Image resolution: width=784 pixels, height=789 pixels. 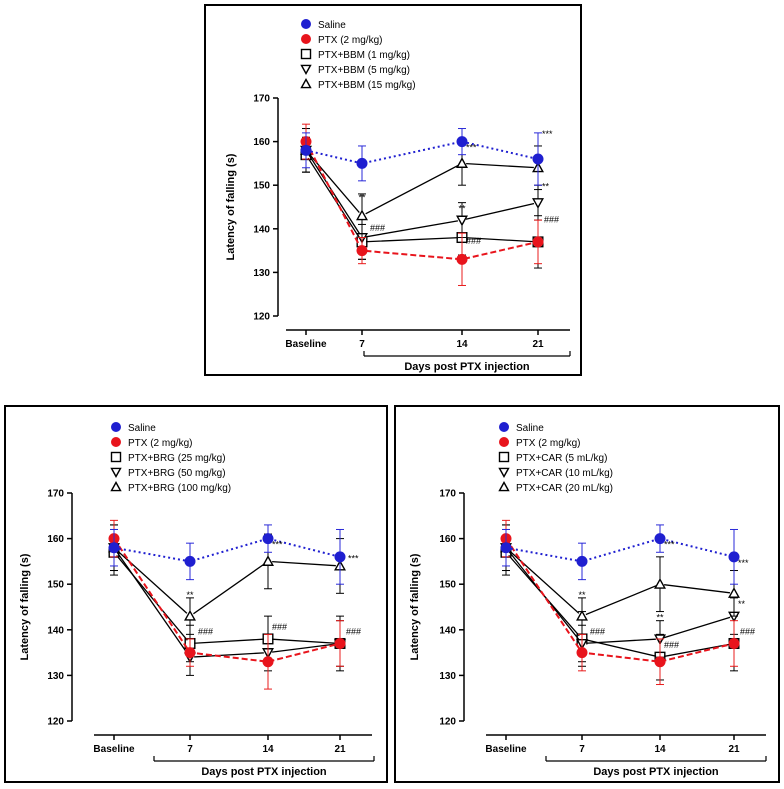 What do you see at coordinates (561, 458) in the screenshot?
I see `legend-label: PTX+CAR (5 mL/kg)` at bounding box center [561, 458].